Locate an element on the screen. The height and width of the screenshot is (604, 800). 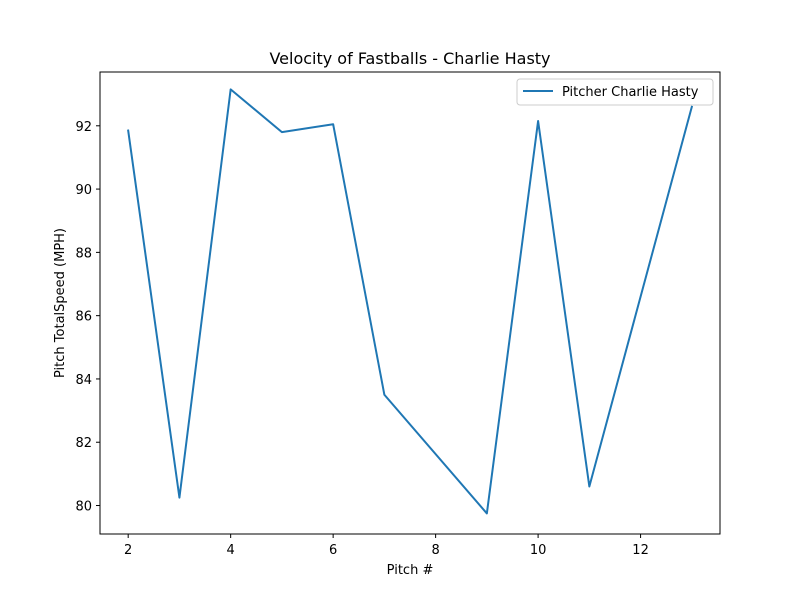
y-tick-label: 82 is located at coordinates (83, 443).